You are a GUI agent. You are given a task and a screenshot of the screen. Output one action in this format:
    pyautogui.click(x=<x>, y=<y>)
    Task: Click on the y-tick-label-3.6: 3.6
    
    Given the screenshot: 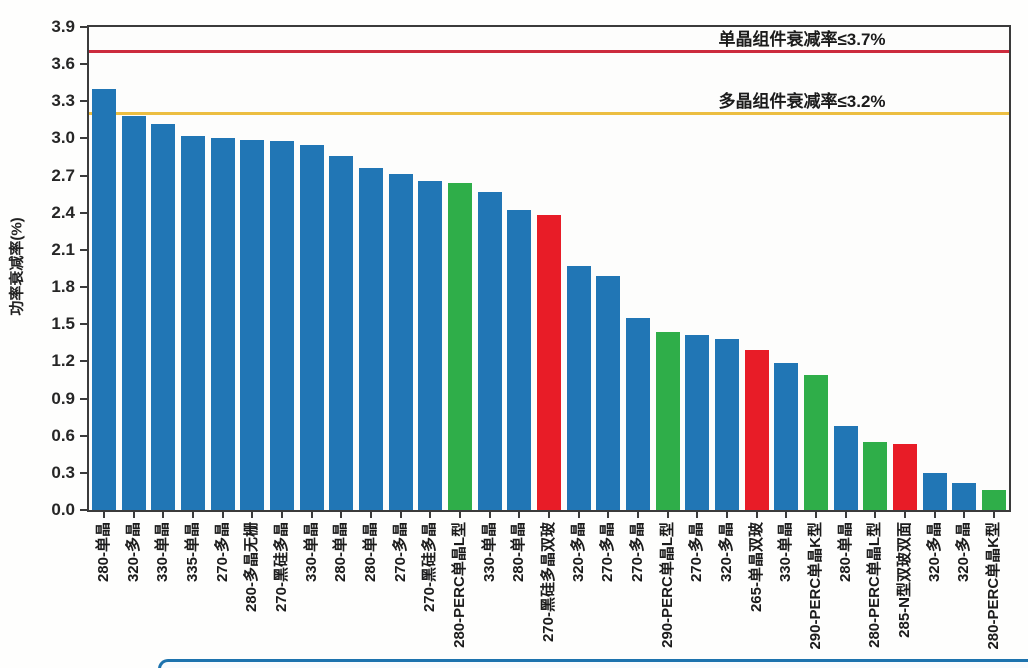 What is the action you would take?
    pyautogui.click(x=63, y=64)
    